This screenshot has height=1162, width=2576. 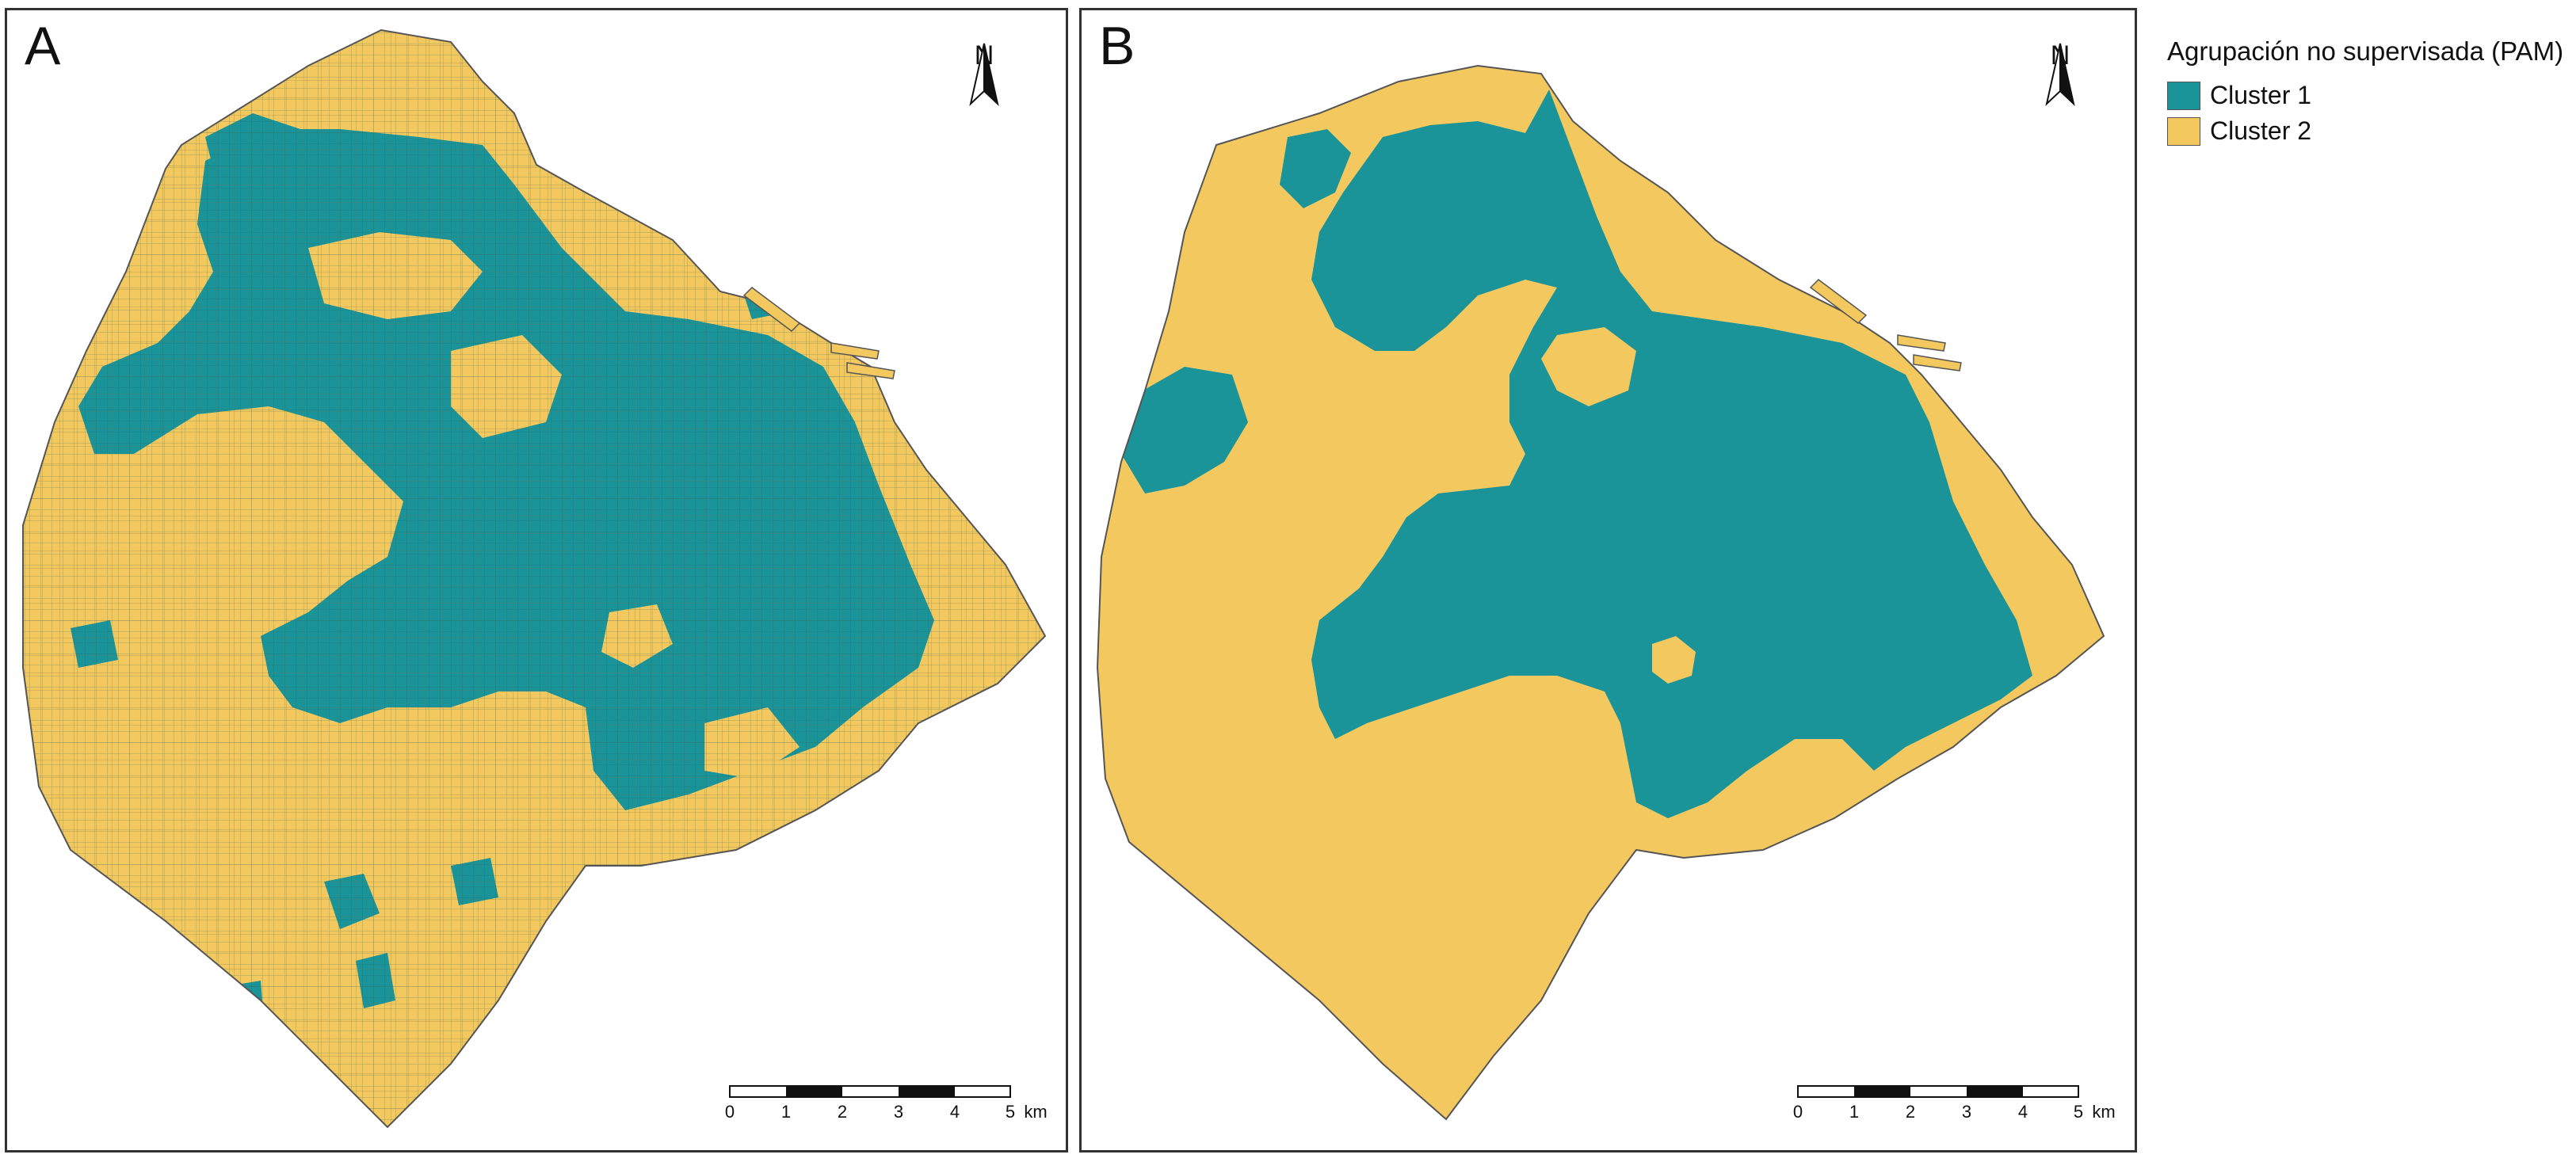 I want to click on legend-item-cluster-2: Cluster 2, so click(x=2365, y=131).